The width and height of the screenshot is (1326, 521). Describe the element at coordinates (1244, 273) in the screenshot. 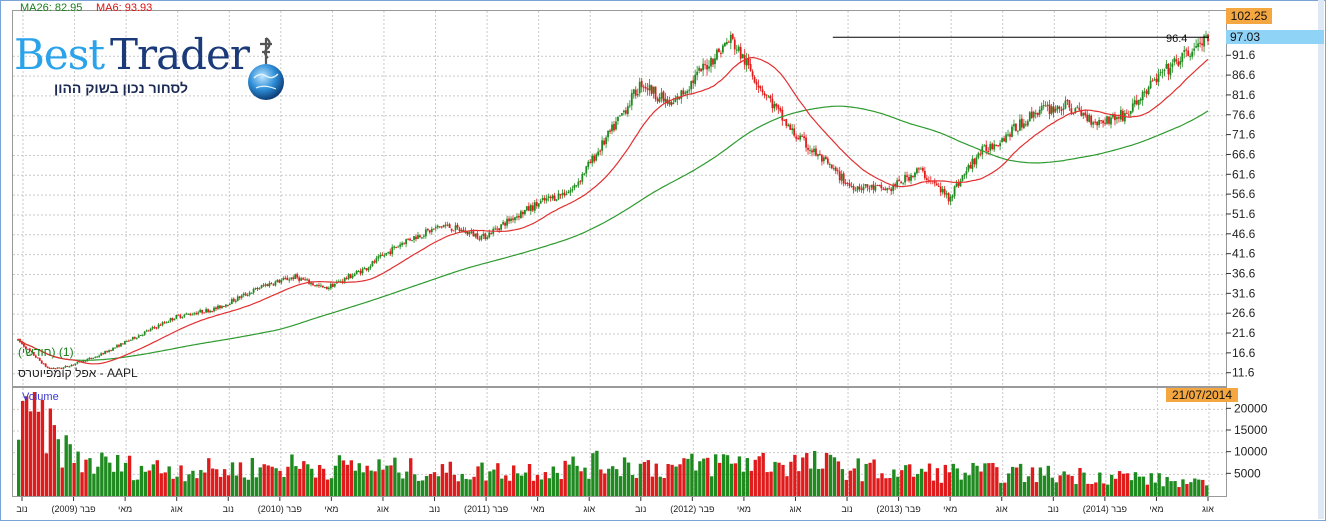

I see `price-tick-label: 36.6` at that location.